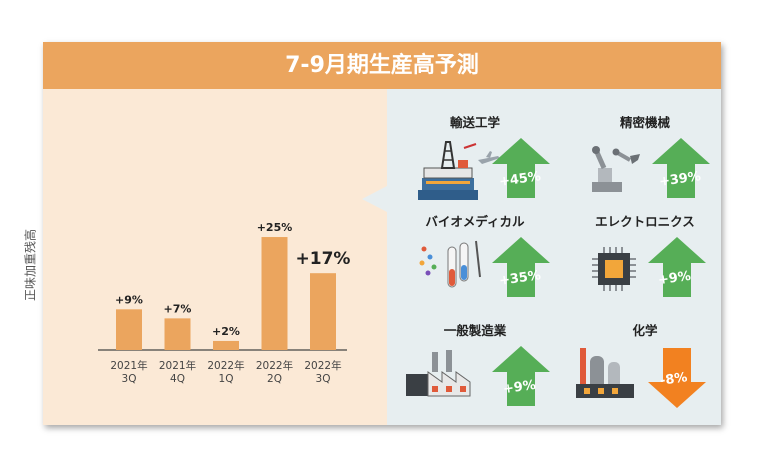 The width and height of the screenshot is (770, 475). Describe the element at coordinates (677, 378) in the screenshot. I see `down-arrow` at that location.